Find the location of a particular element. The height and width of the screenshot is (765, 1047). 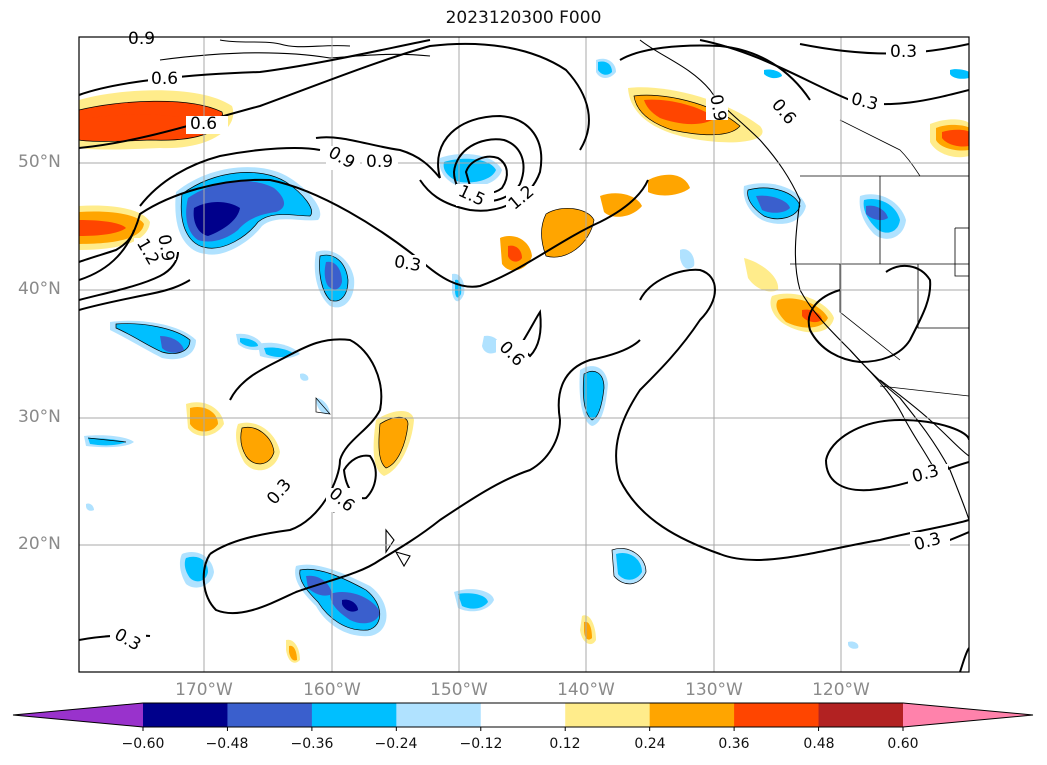

colorbar-tick-label: −0.48 is located at coordinates (227, 744).